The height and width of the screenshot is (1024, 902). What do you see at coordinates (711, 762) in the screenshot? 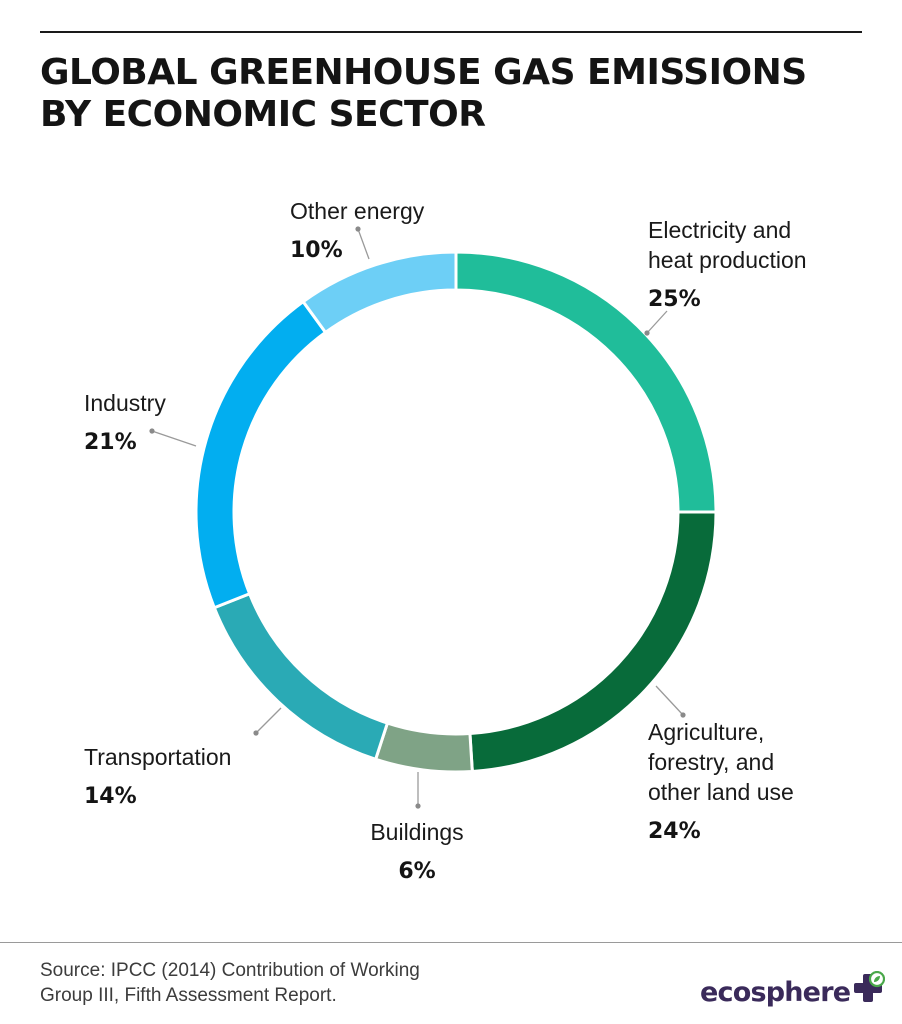
I see `label-agriculture-line-2: forestry, and` at bounding box center [711, 762].